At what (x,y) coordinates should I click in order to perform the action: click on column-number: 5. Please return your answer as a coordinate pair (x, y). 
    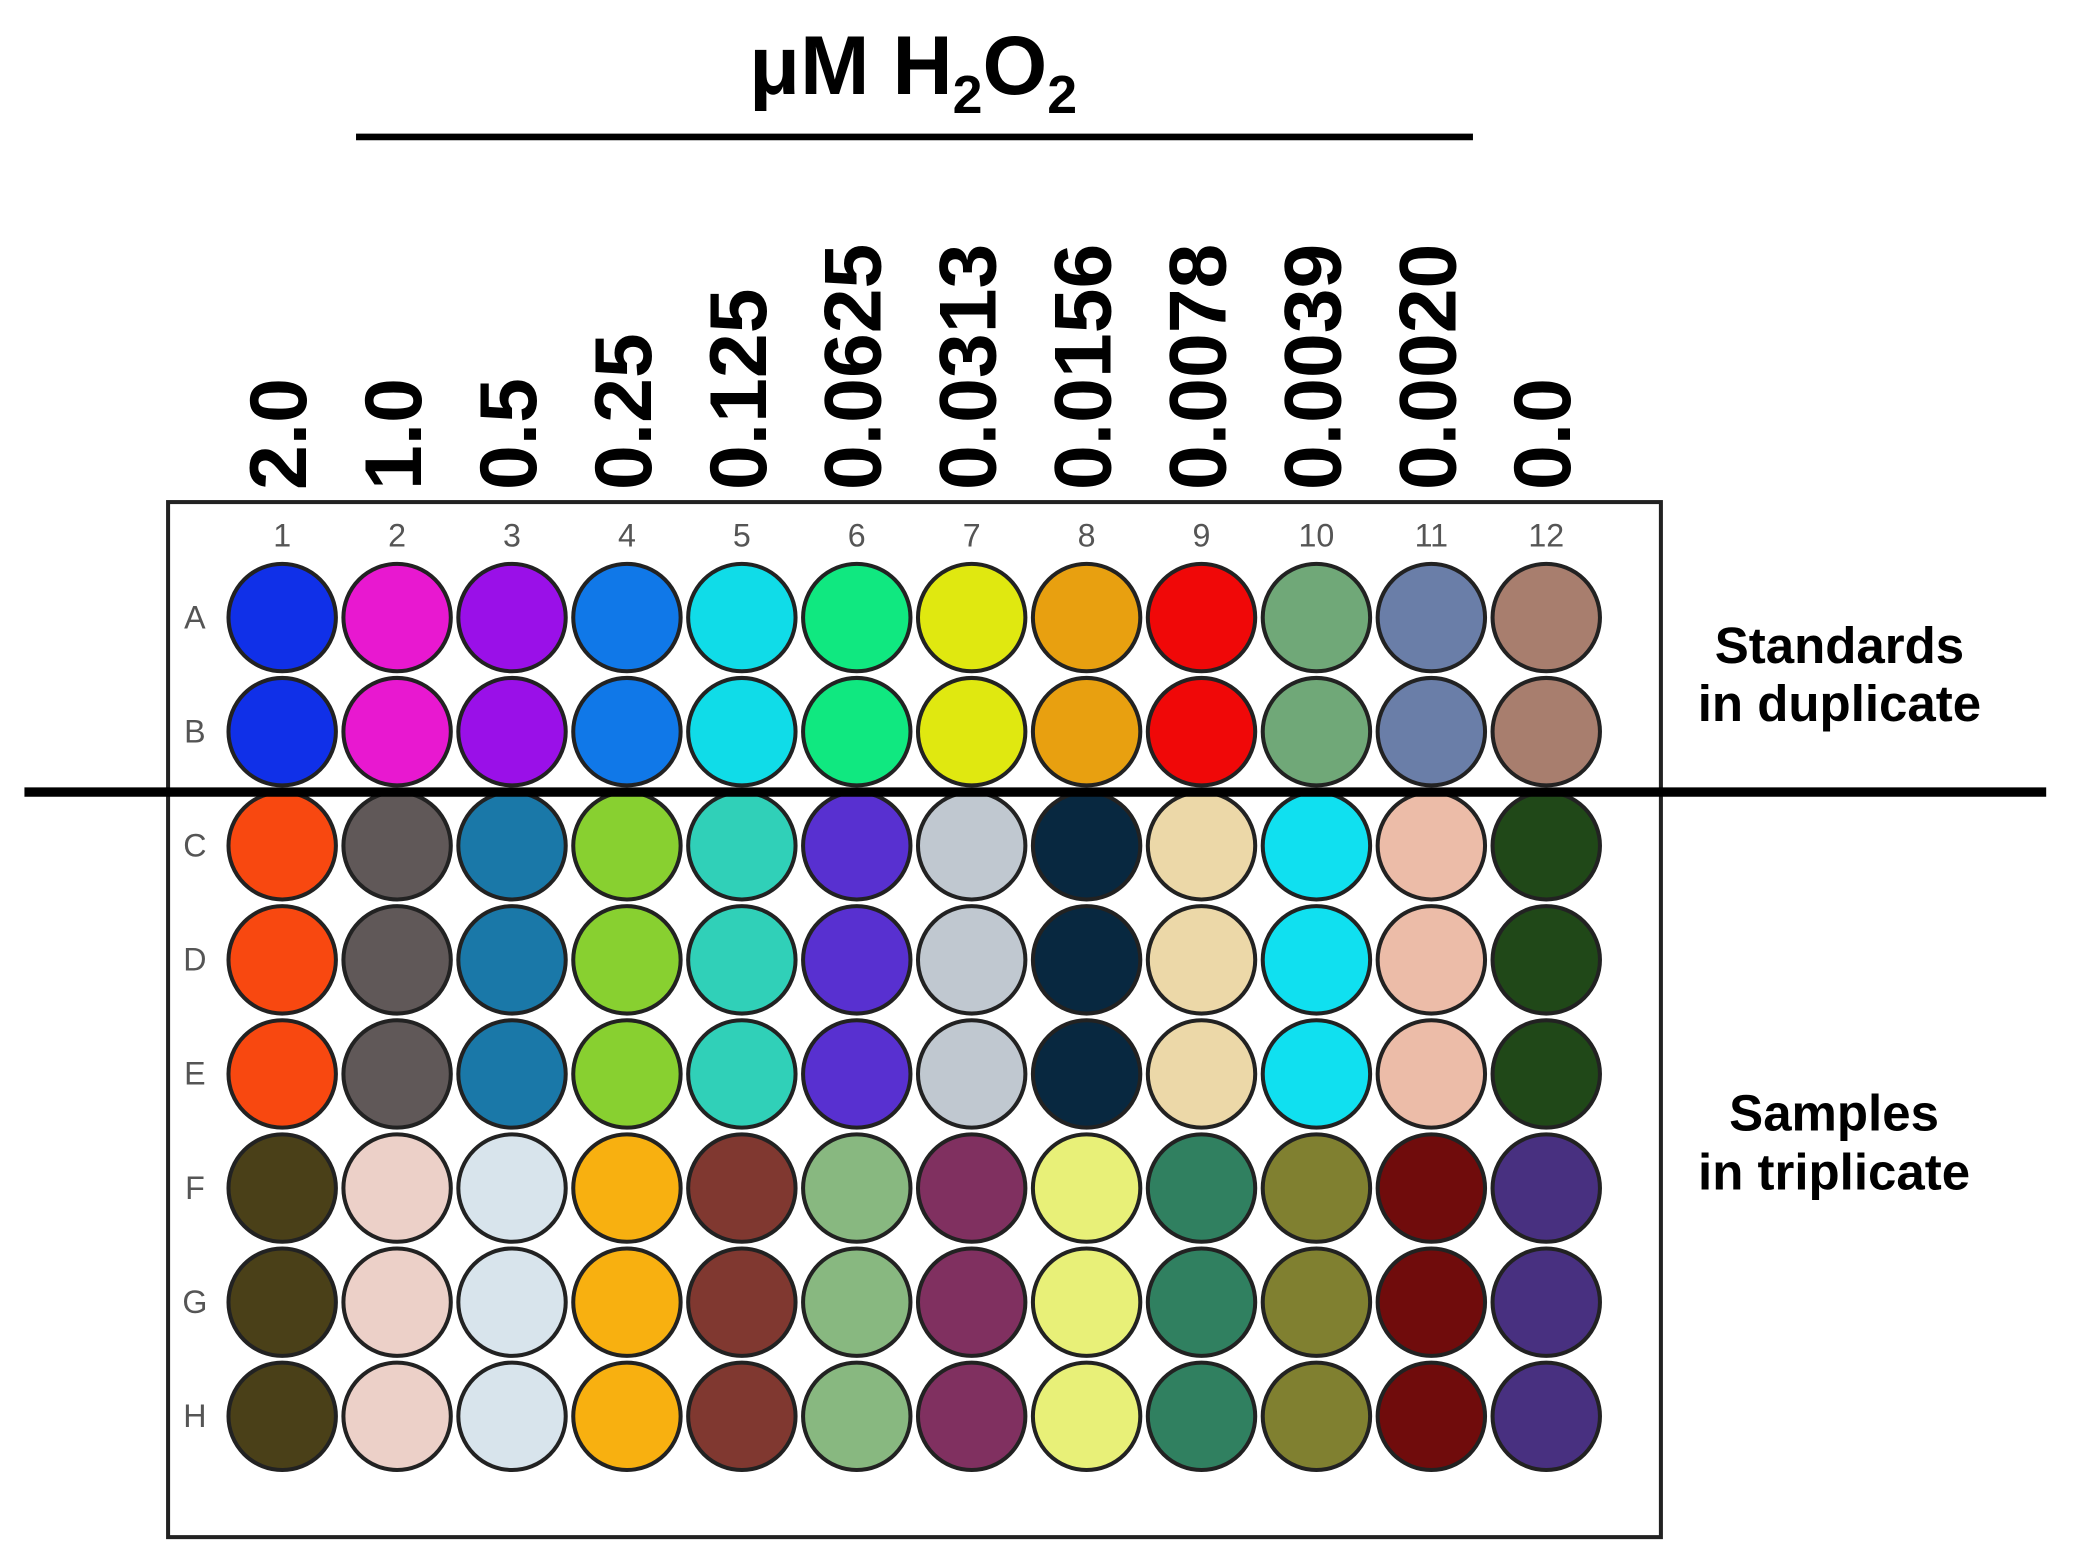
    Looking at the image, I should click on (742, 535).